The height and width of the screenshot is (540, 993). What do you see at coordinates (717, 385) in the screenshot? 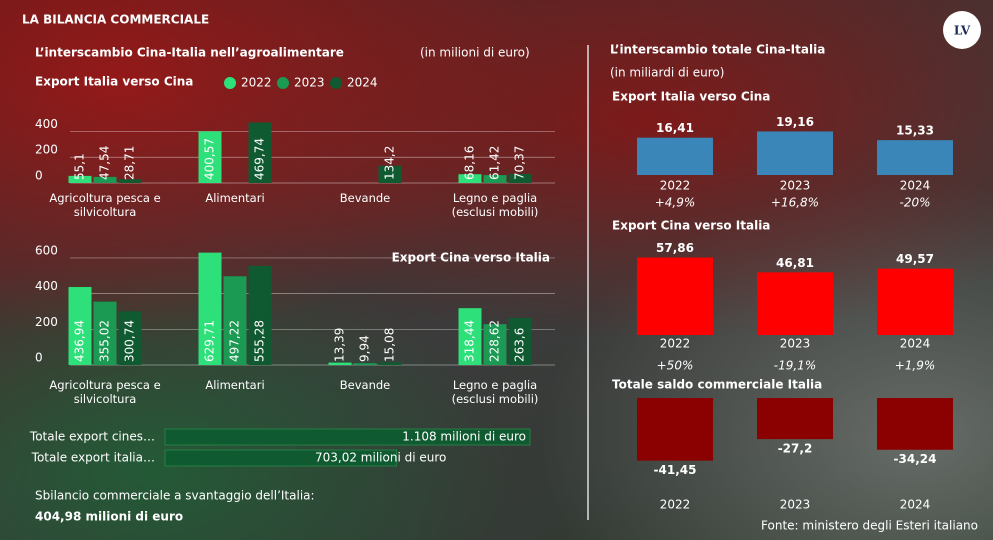
I see `chart-title: Totale saldo commerciale Italia` at bounding box center [717, 385].